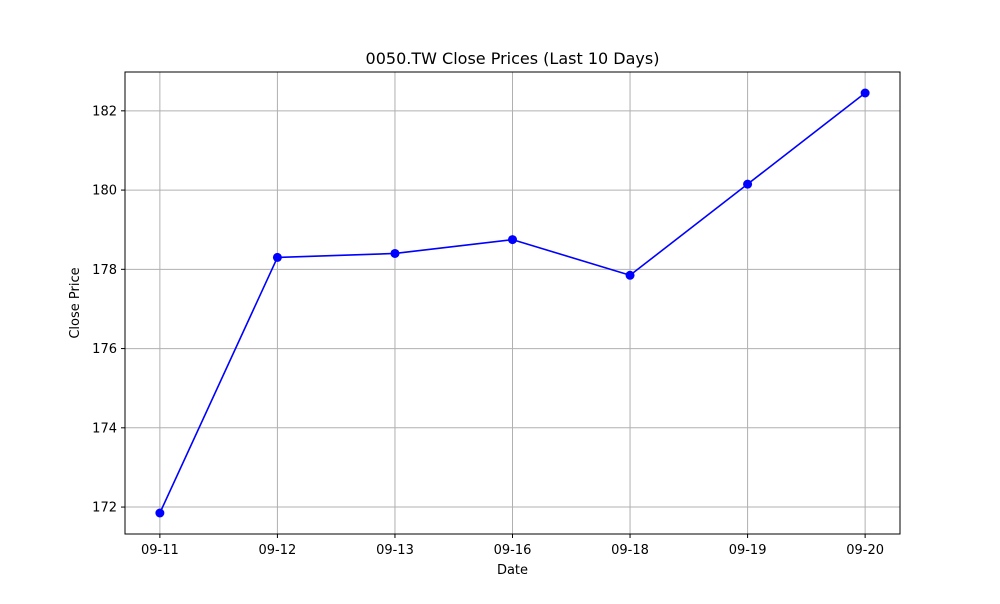 This screenshot has height=604, width=1000. Describe the element at coordinates (513, 550) in the screenshot. I see `x-tick-label: 09-16` at that location.